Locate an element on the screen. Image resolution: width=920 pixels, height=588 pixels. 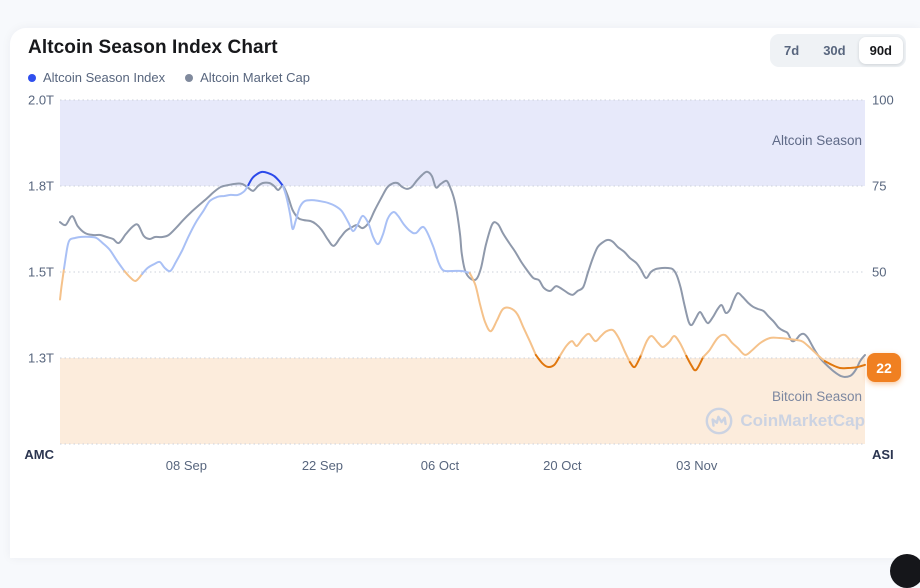
x-axis-tick: 06 Oct is located at coordinates (440, 465).